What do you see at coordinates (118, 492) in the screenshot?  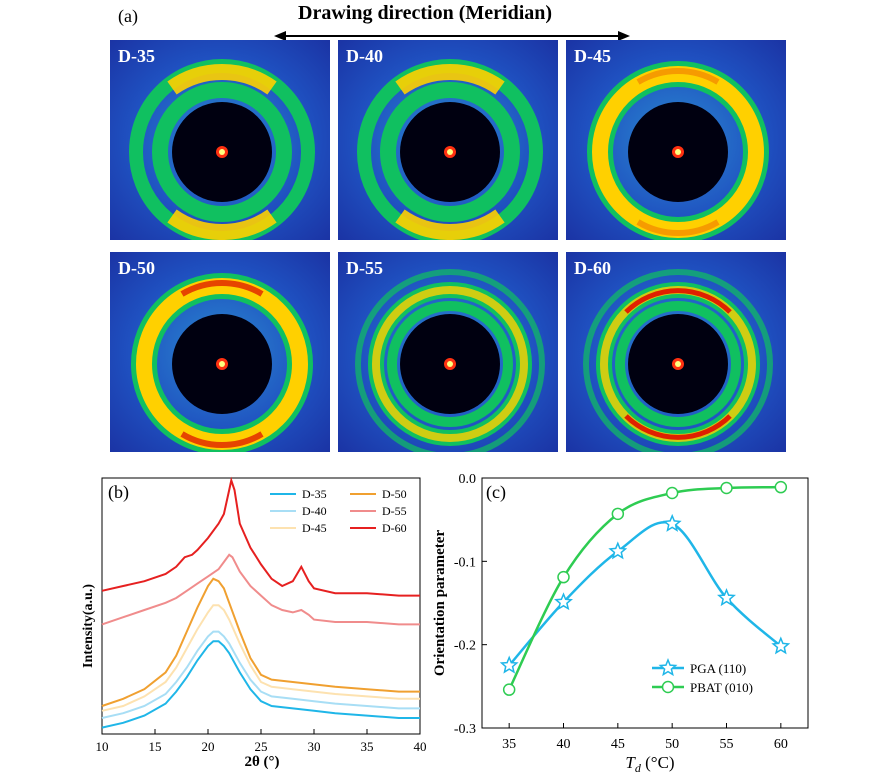 I see `panel-b-label: (b)` at bounding box center [118, 492].